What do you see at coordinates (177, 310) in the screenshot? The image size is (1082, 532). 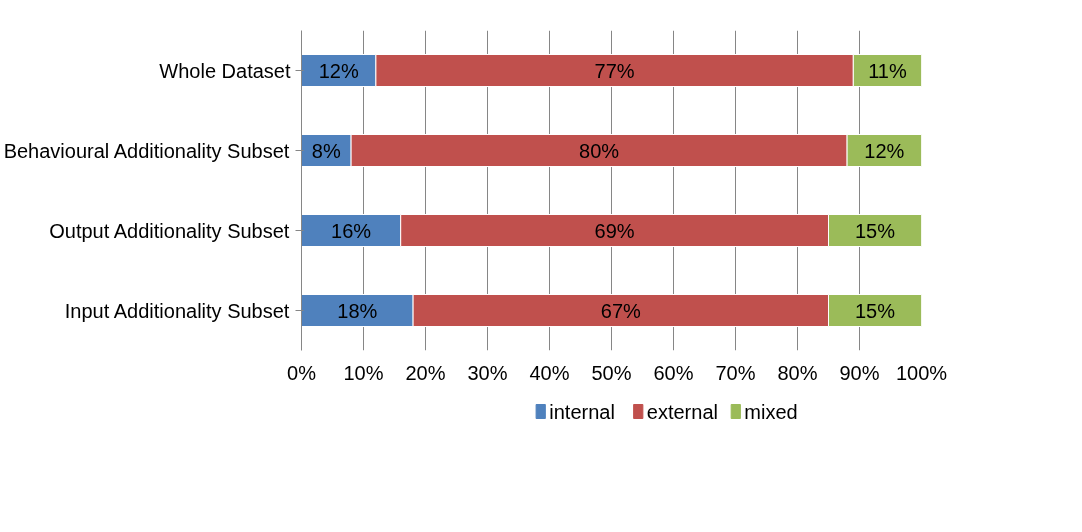 I see `y-tick-label: Input Additionality Subset` at bounding box center [177, 310].